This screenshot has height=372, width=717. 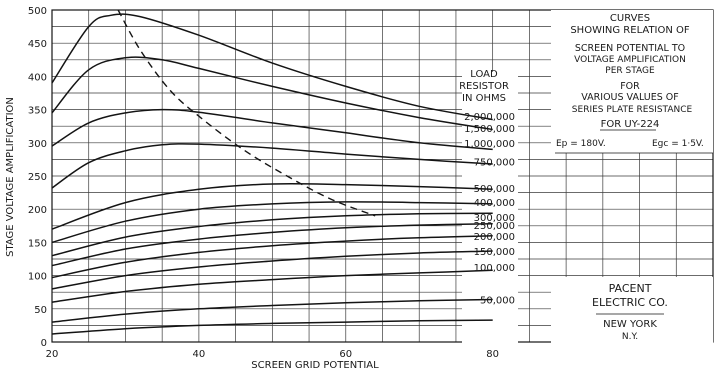 What do you see at coordinates (37, 77) in the screenshot?
I see `y-tick-label: 400` at bounding box center [37, 77].